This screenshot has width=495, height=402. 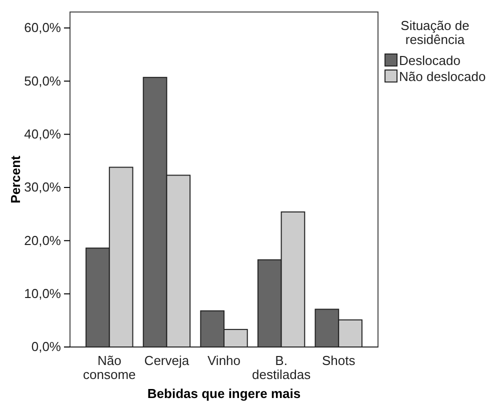 I want to click on legend-label: Deslocado, so click(x=429, y=60).